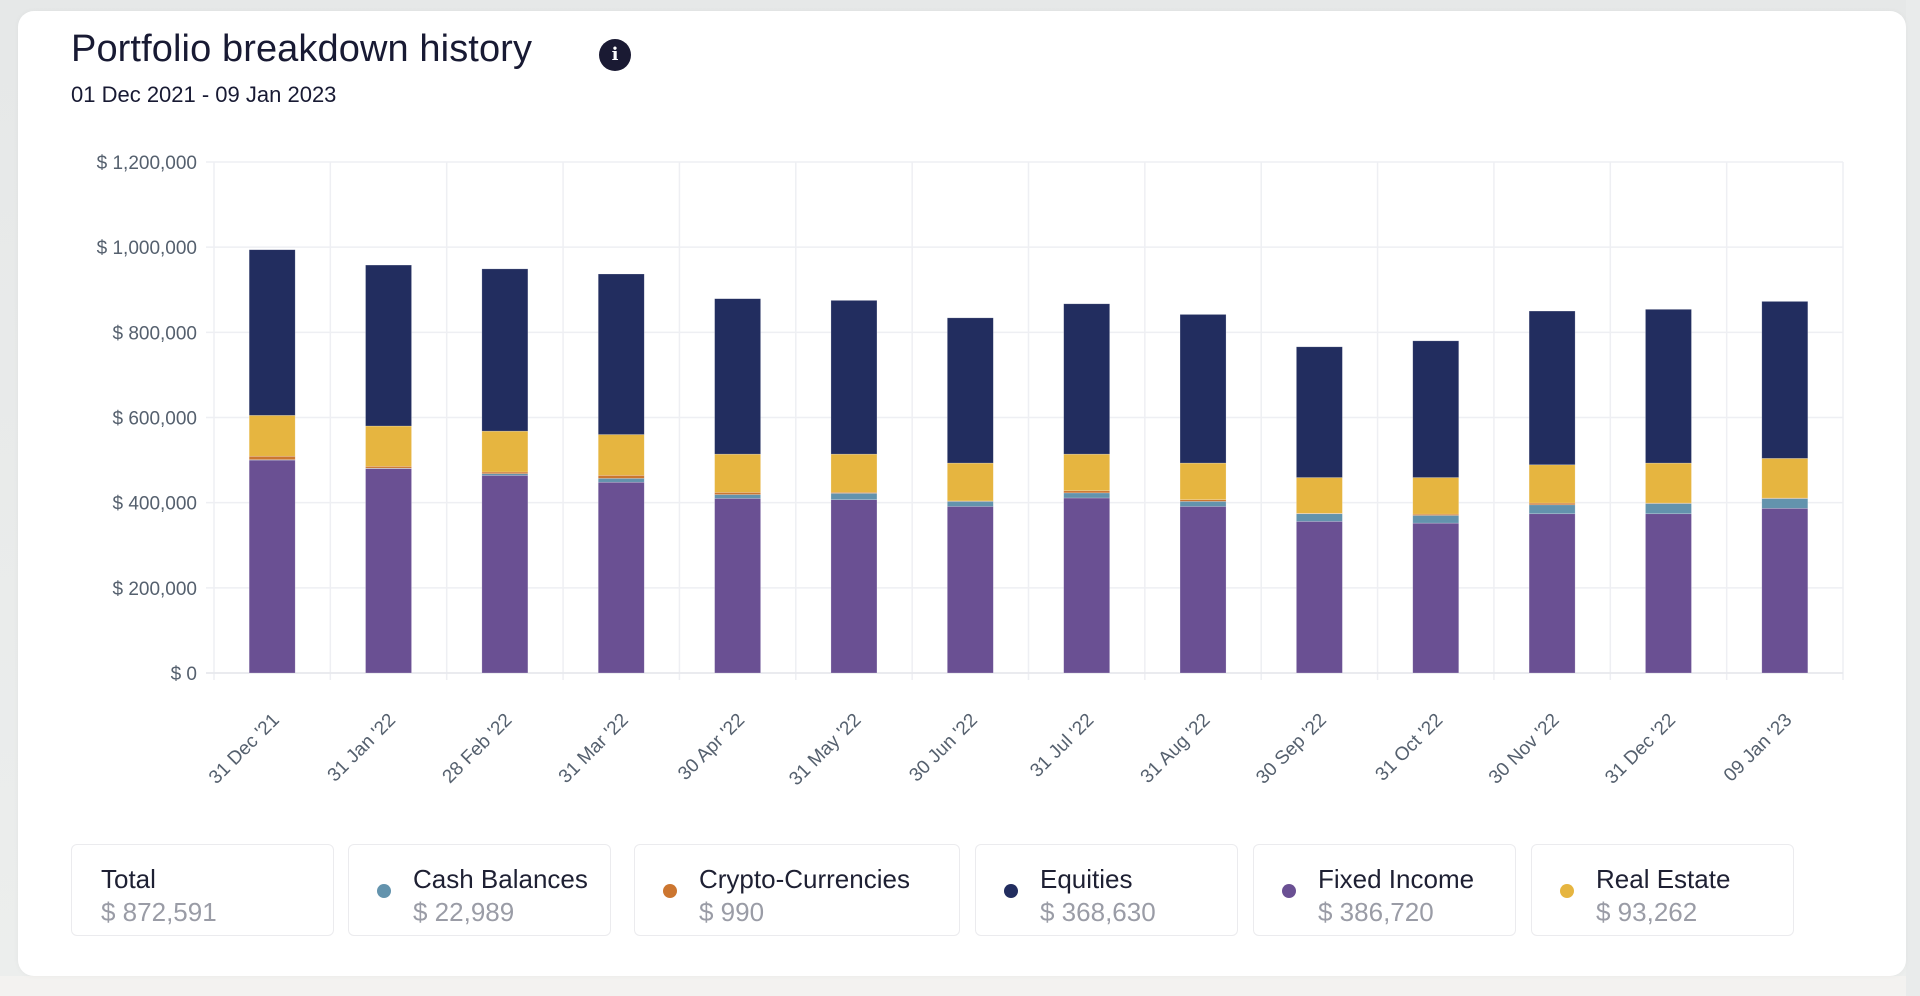 Image resolution: width=1920 pixels, height=996 pixels. Describe the element at coordinates (128, 879) in the screenshot. I see `legend-label: Total` at that location.